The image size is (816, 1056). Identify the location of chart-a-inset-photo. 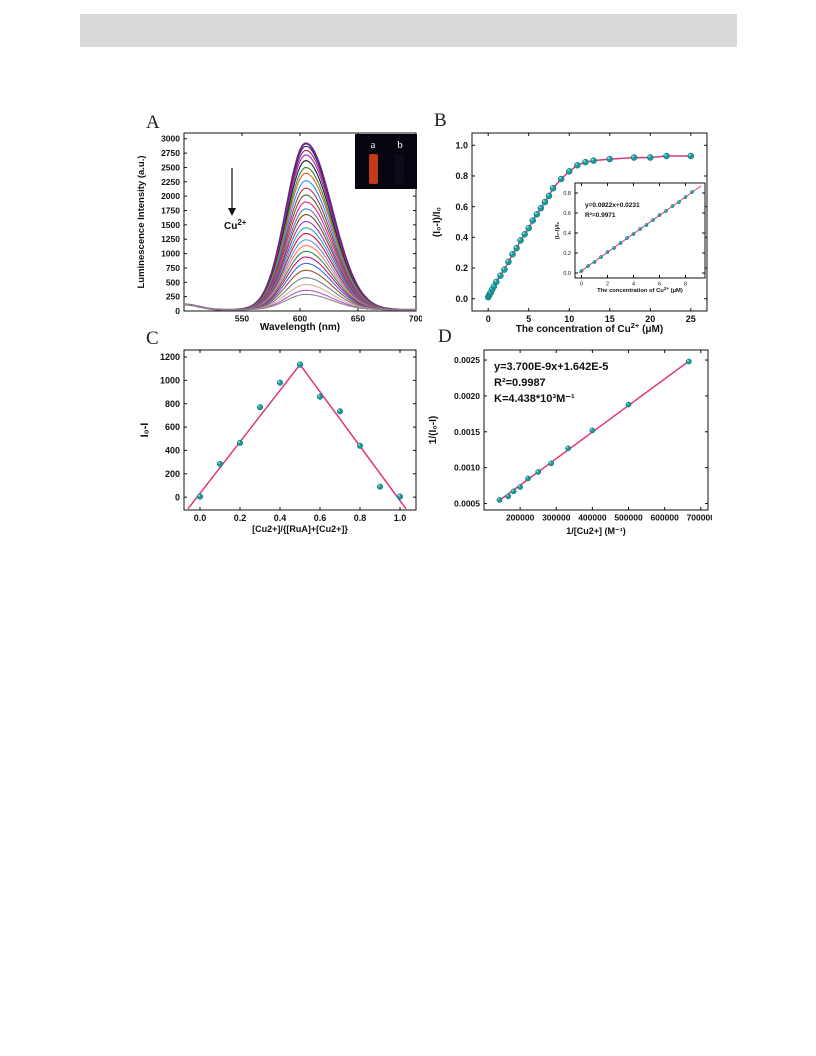
(386, 161).